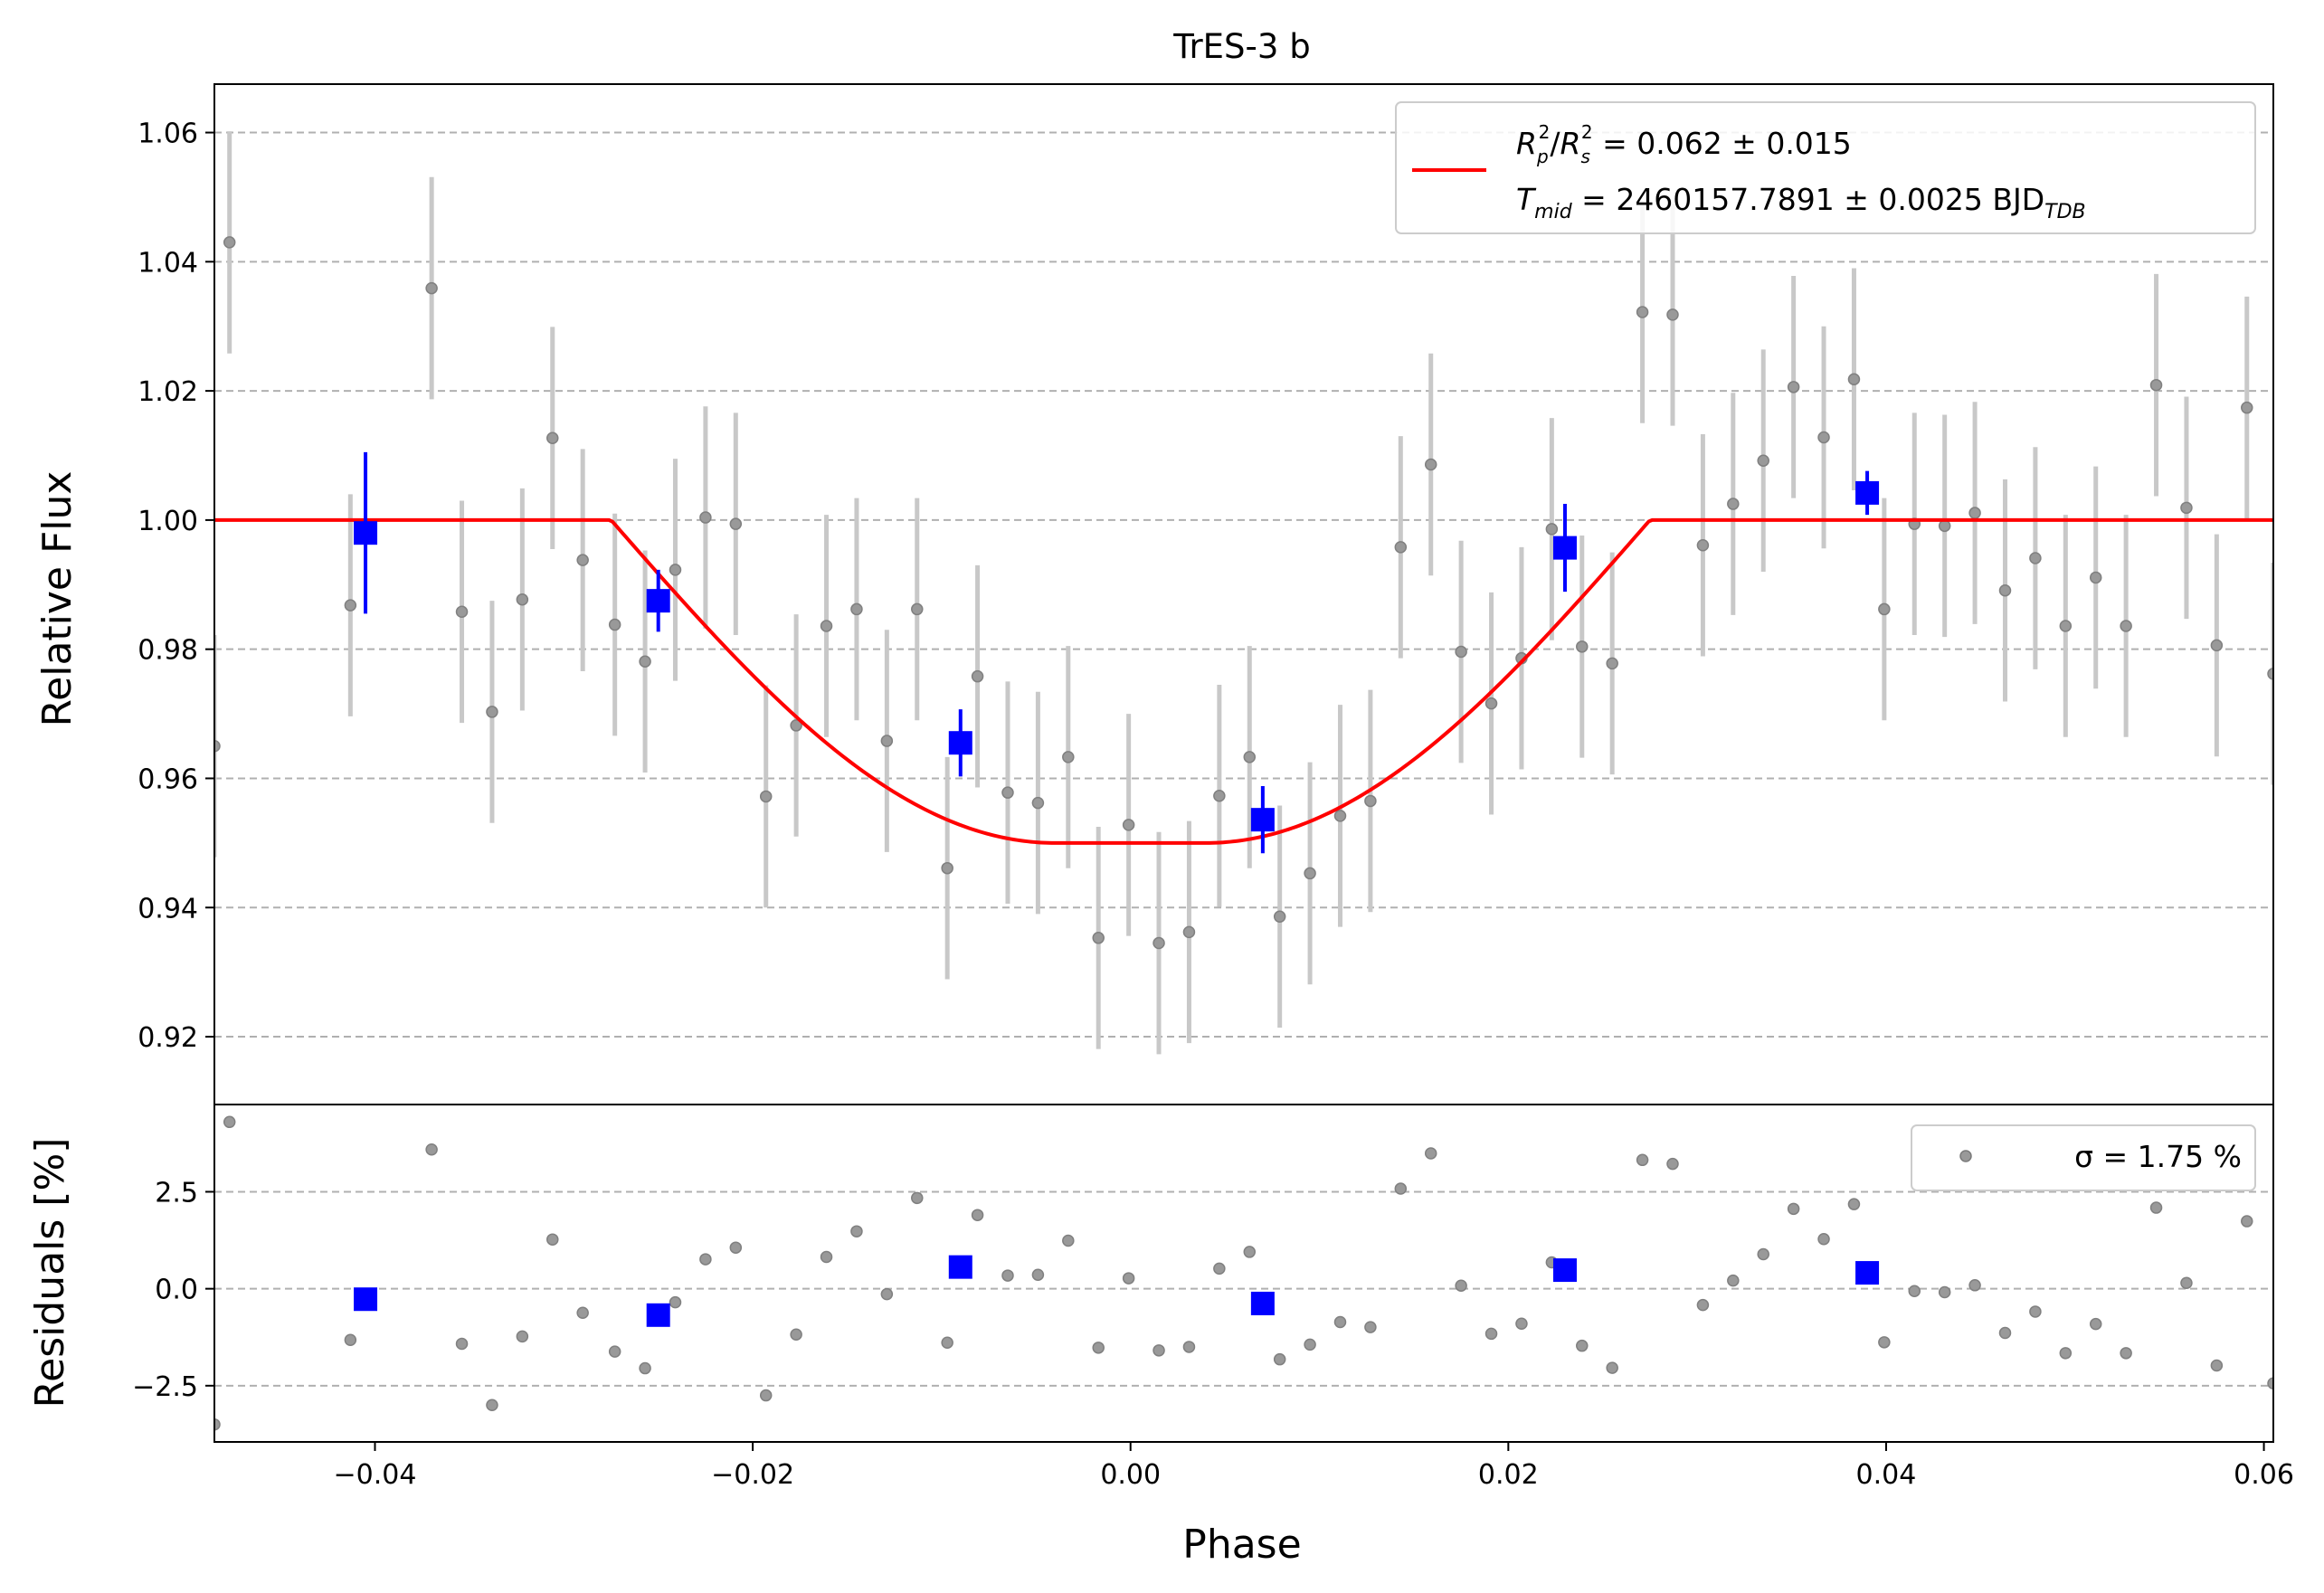  I want to click on x-tick-label: 0.02, so click(1508, 1475).